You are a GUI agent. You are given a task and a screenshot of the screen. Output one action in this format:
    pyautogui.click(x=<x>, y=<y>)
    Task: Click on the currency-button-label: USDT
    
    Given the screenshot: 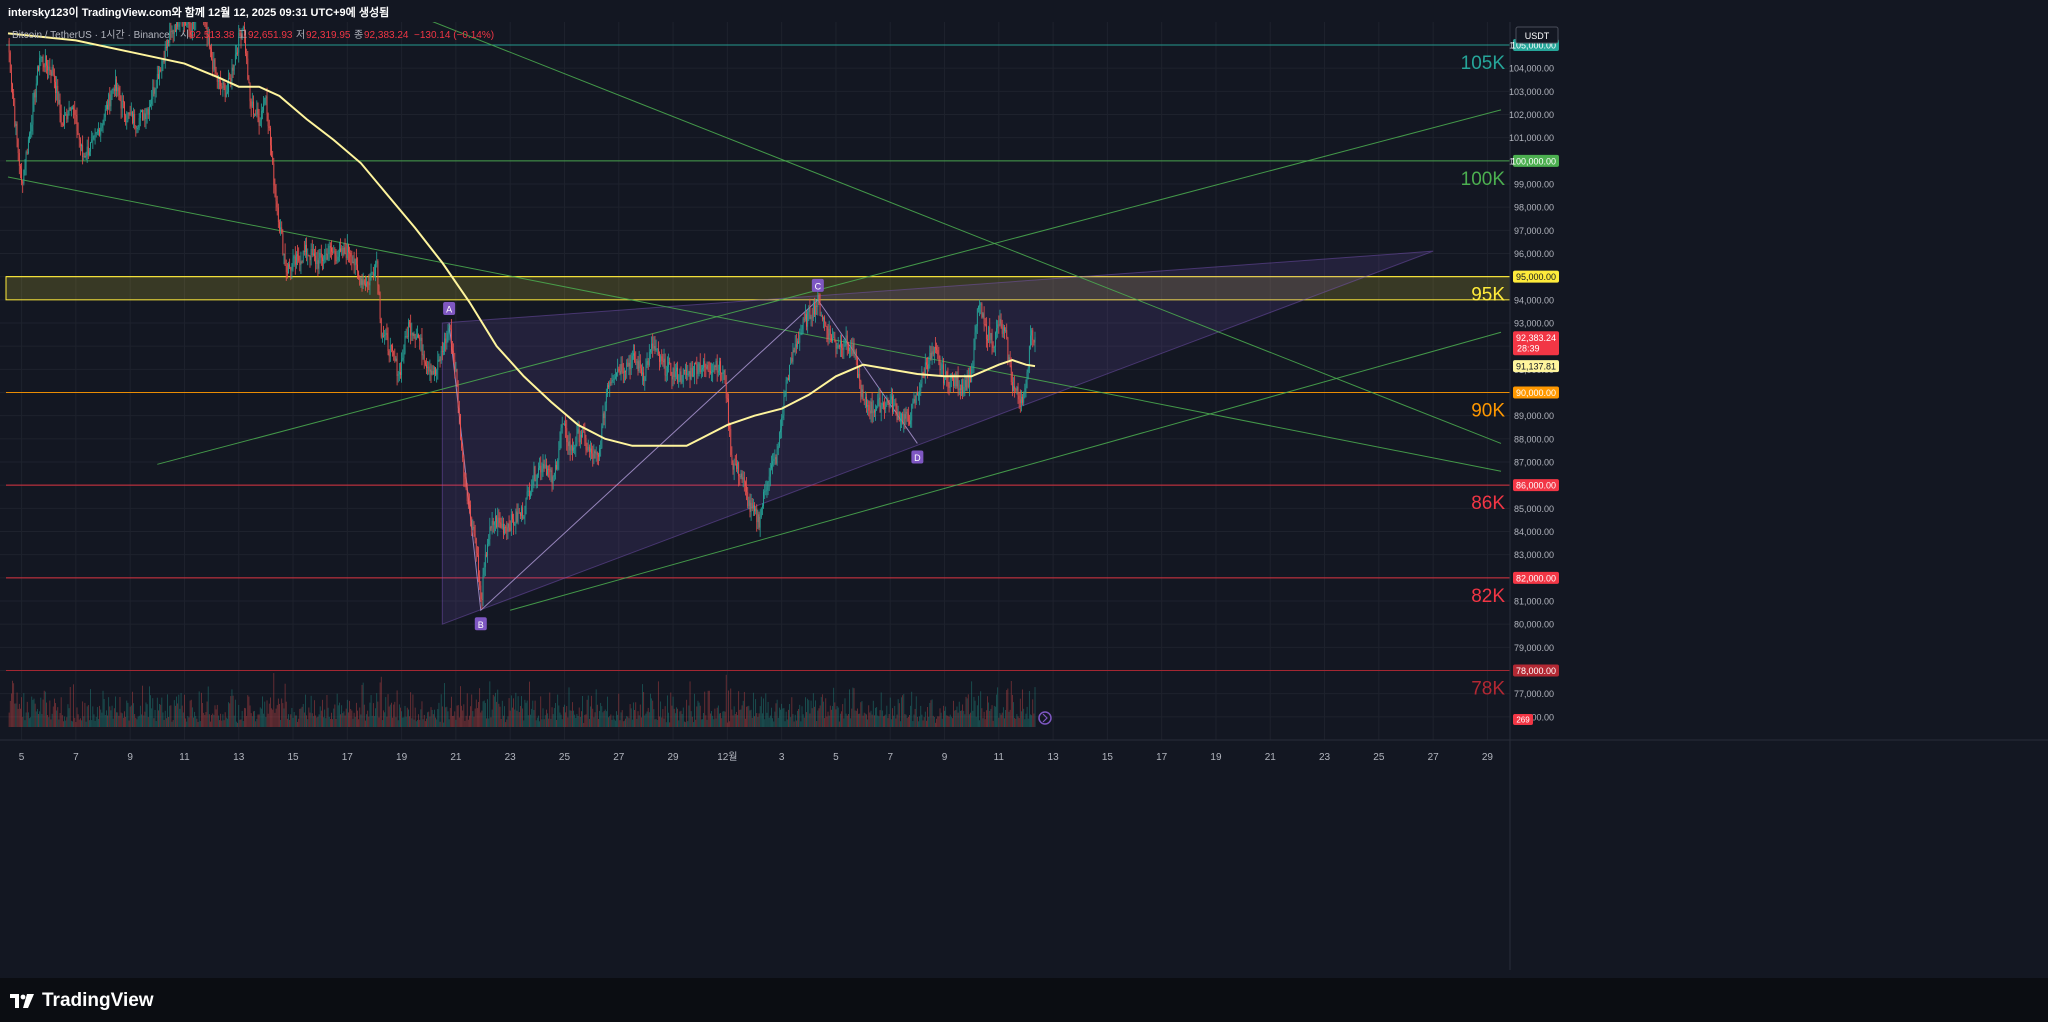 What is the action you would take?
    pyautogui.click(x=1537, y=36)
    